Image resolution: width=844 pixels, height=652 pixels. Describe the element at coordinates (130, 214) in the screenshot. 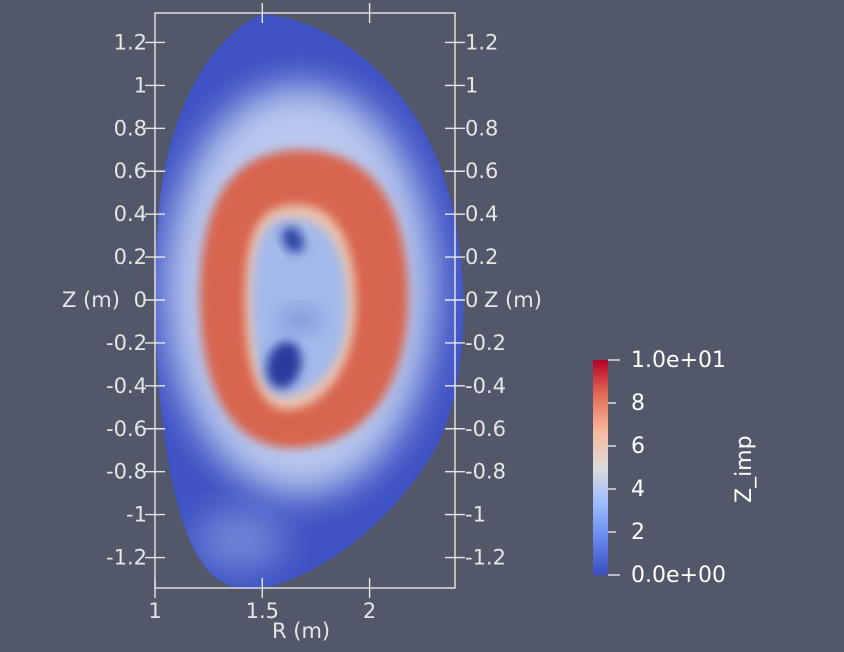

I see `left-z-tick-label: 0.4` at that location.